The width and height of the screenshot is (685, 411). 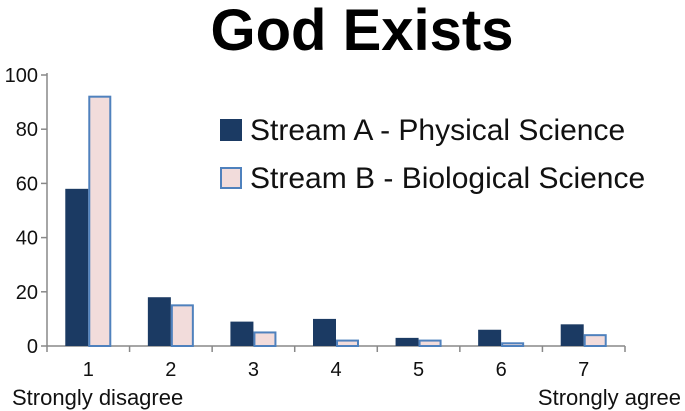 What do you see at coordinates (362, 31) in the screenshot?
I see `chart-title: God Exists` at bounding box center [362, 31].